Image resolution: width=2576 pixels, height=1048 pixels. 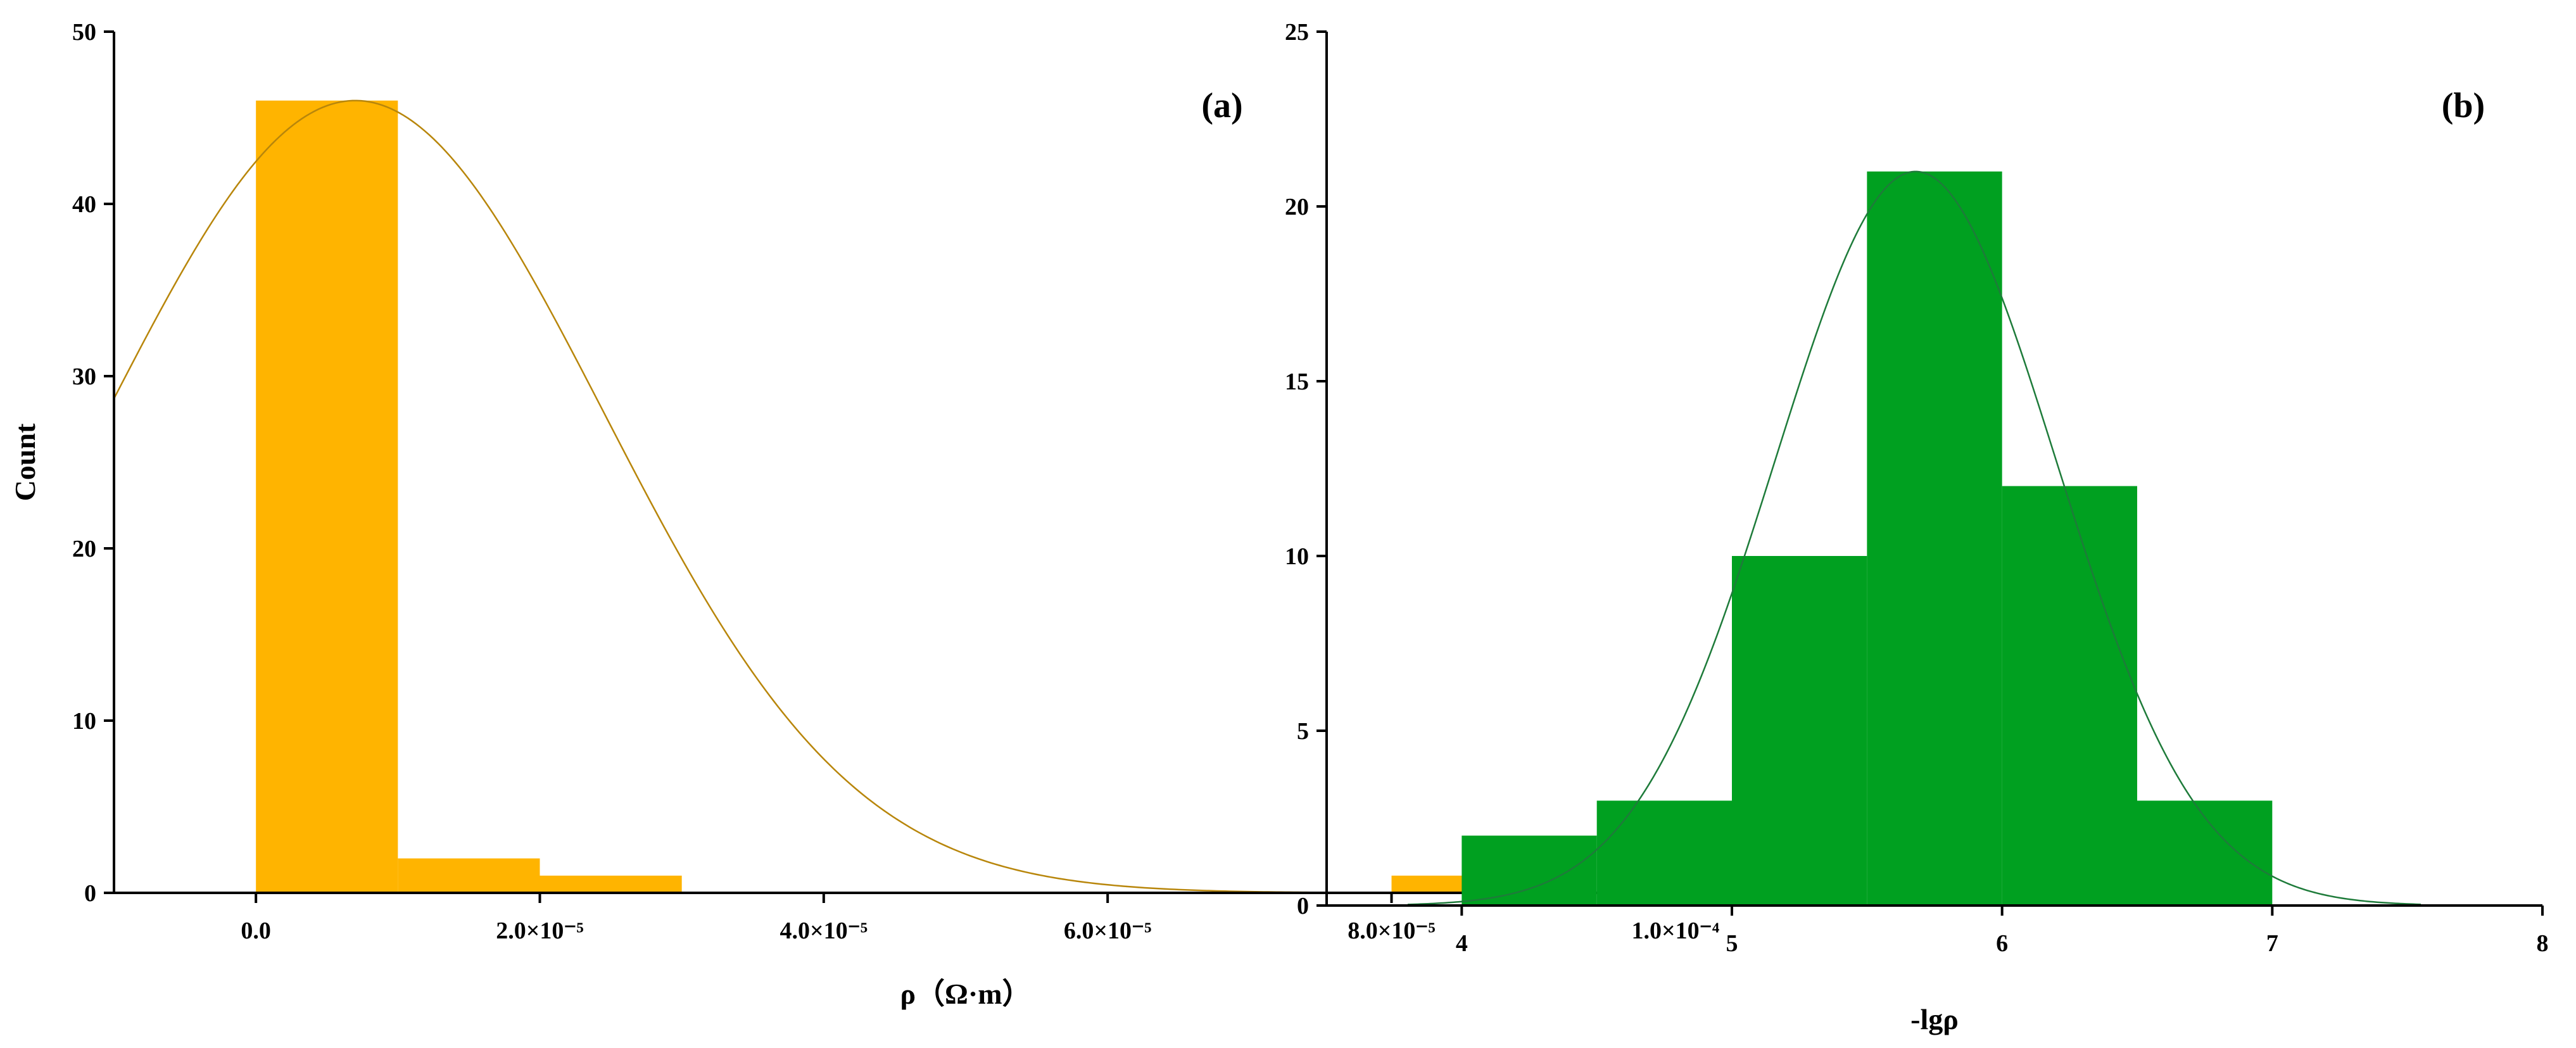 What do you see at coordinates (540, 931) in the screenshot?
I see `x-tick-label: 2.0×10⁻⁵` at bounding box center [540, 931].